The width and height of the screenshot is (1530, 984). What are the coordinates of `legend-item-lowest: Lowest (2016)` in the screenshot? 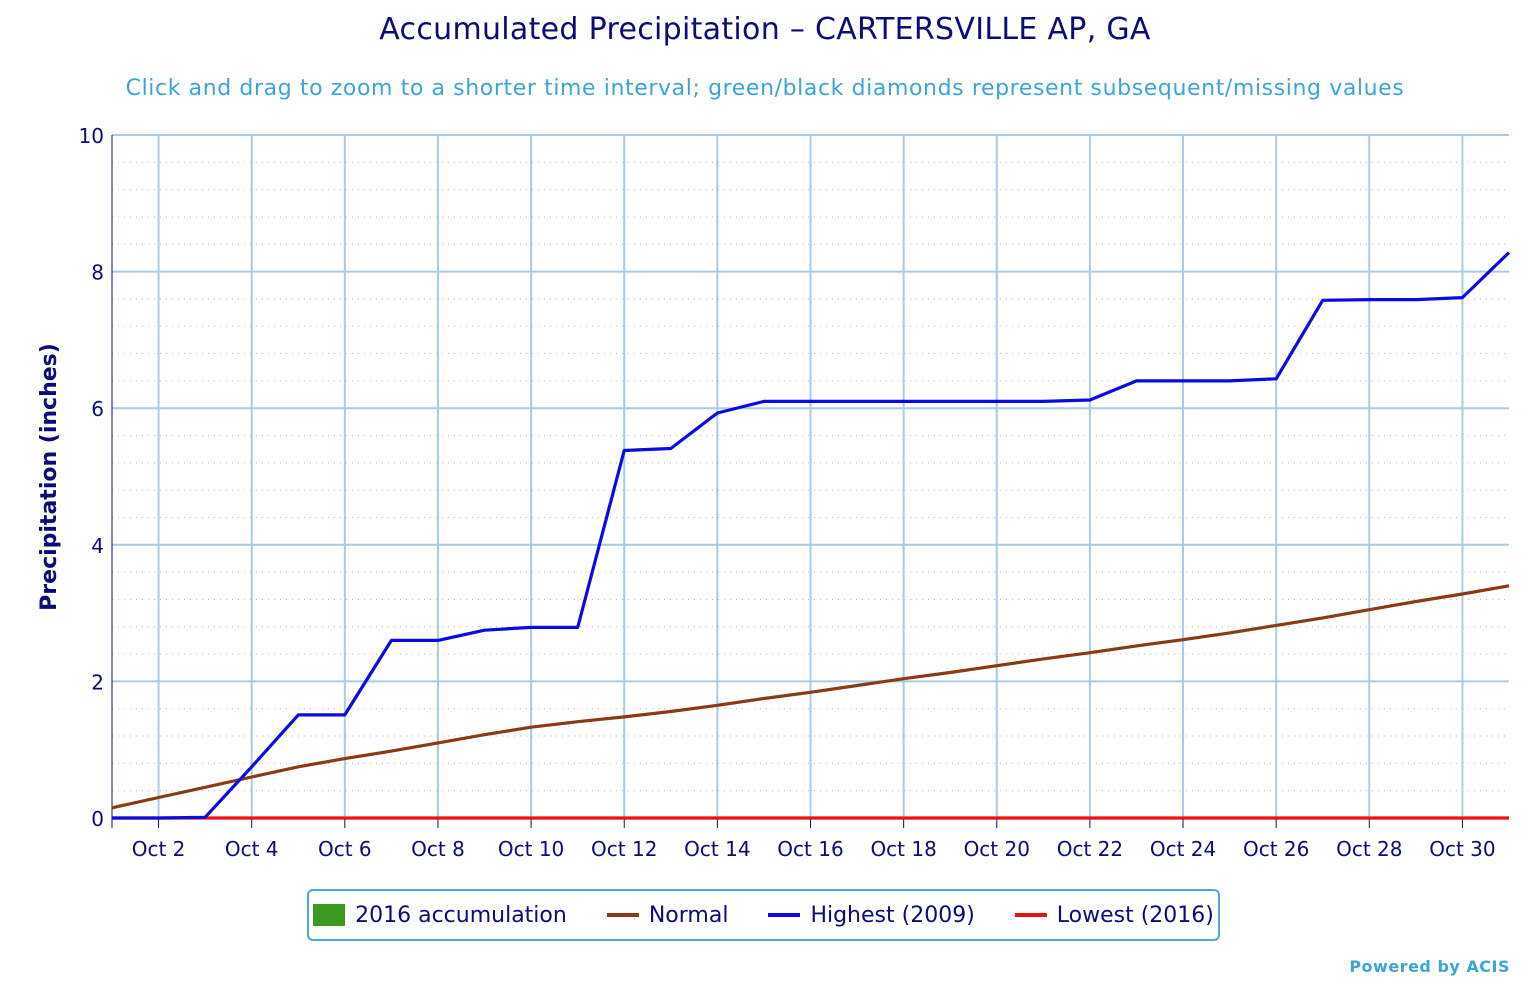 It's located at (1114, 915).